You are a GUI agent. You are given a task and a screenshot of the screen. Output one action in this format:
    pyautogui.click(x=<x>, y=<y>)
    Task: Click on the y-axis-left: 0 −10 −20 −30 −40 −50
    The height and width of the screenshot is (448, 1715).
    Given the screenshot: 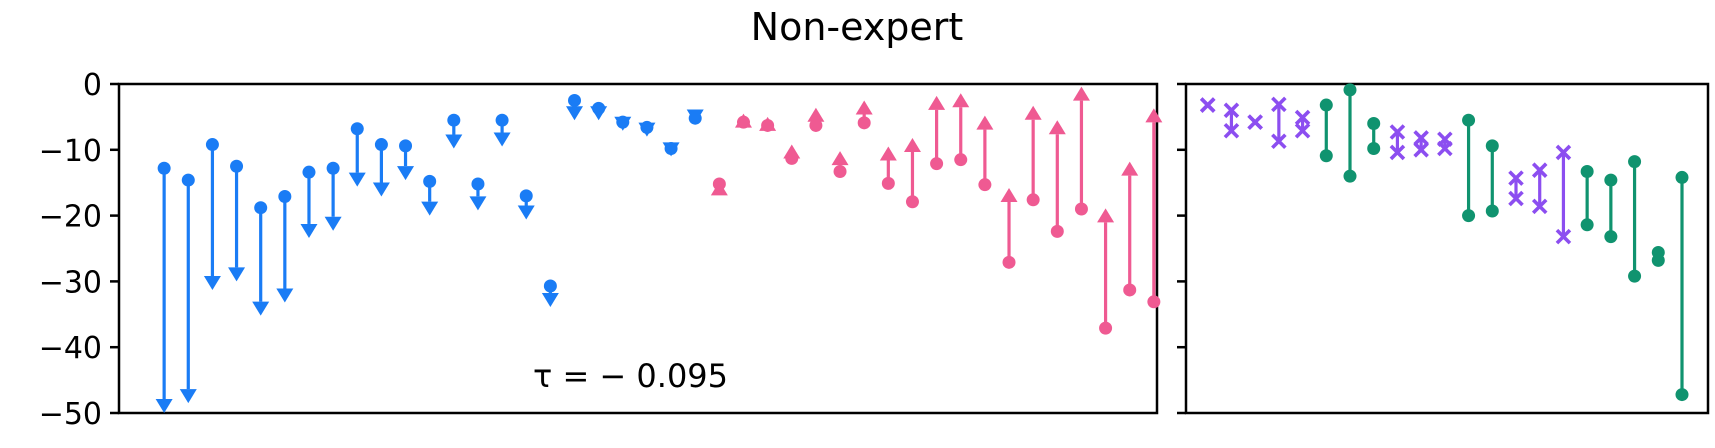 What is the action you would take?
    pyautogui.click(x=79, y=250)
    